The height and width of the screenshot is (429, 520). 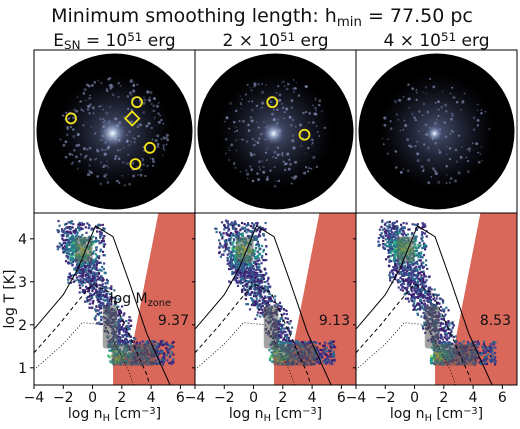 What do you see at coordinates (271, 41) in the screenshot?
I see `column-labels: ESN = 1051 erg 2 × 1051 erg 4 × 1051 erg` at bounding box center [271, 41].